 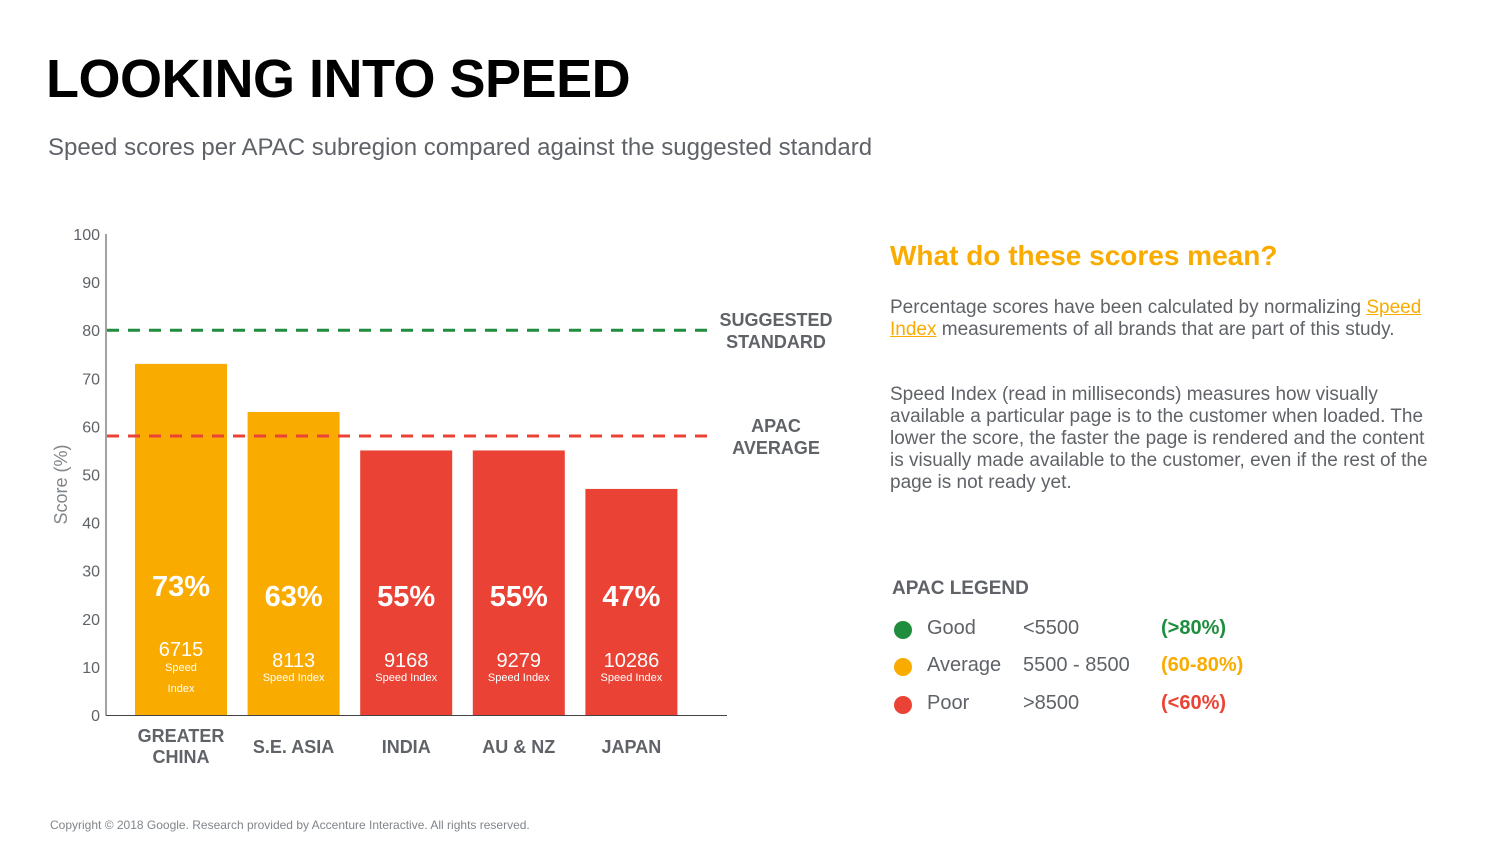 I want to click on legend-percent: (>80%), so click(x=1194, y=628).